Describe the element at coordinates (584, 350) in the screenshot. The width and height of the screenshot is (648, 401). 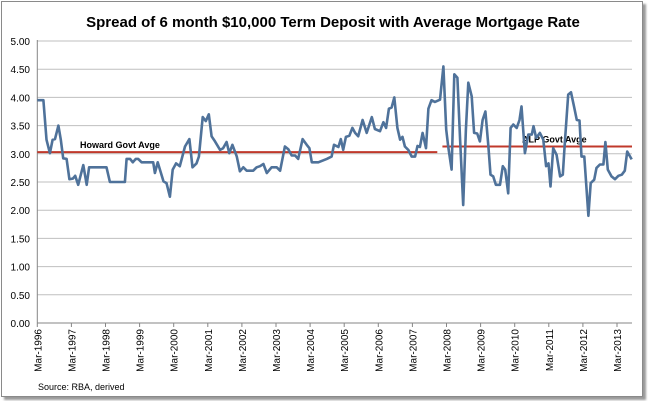
I see `x-tick-label: Mar-2012` at that location.